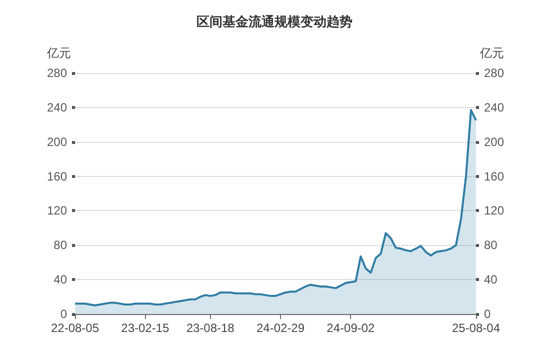  I want to click on x-tick-label: 23-02-15, so click(145, 328).